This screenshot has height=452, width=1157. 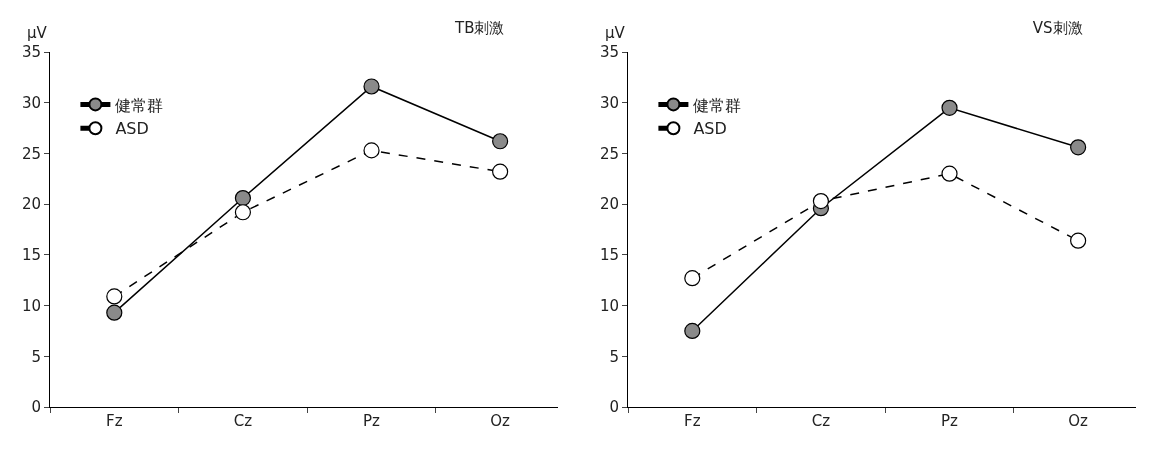 I want to click on chart-title: VS刺激, so click(x=1057, y=28).